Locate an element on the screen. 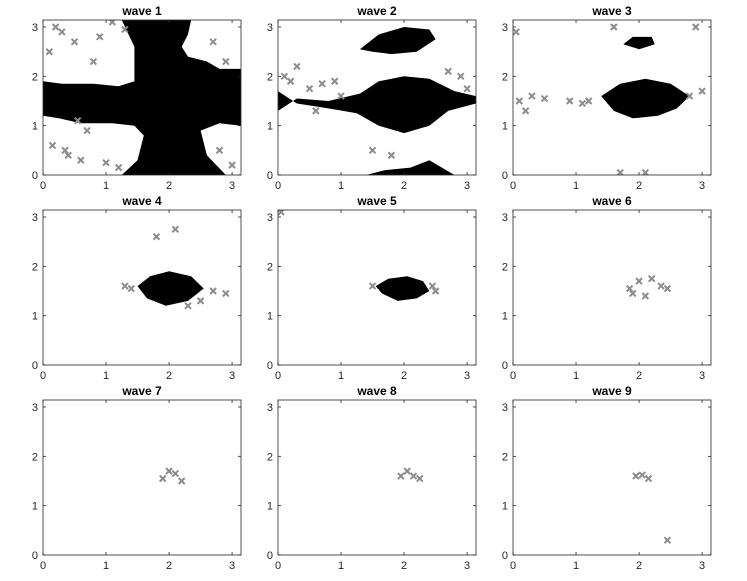 The image size is (747, 581). subplot-8: wave 8 0 1 2 3 0 1 2 3 is located at coordinates (372, 478).